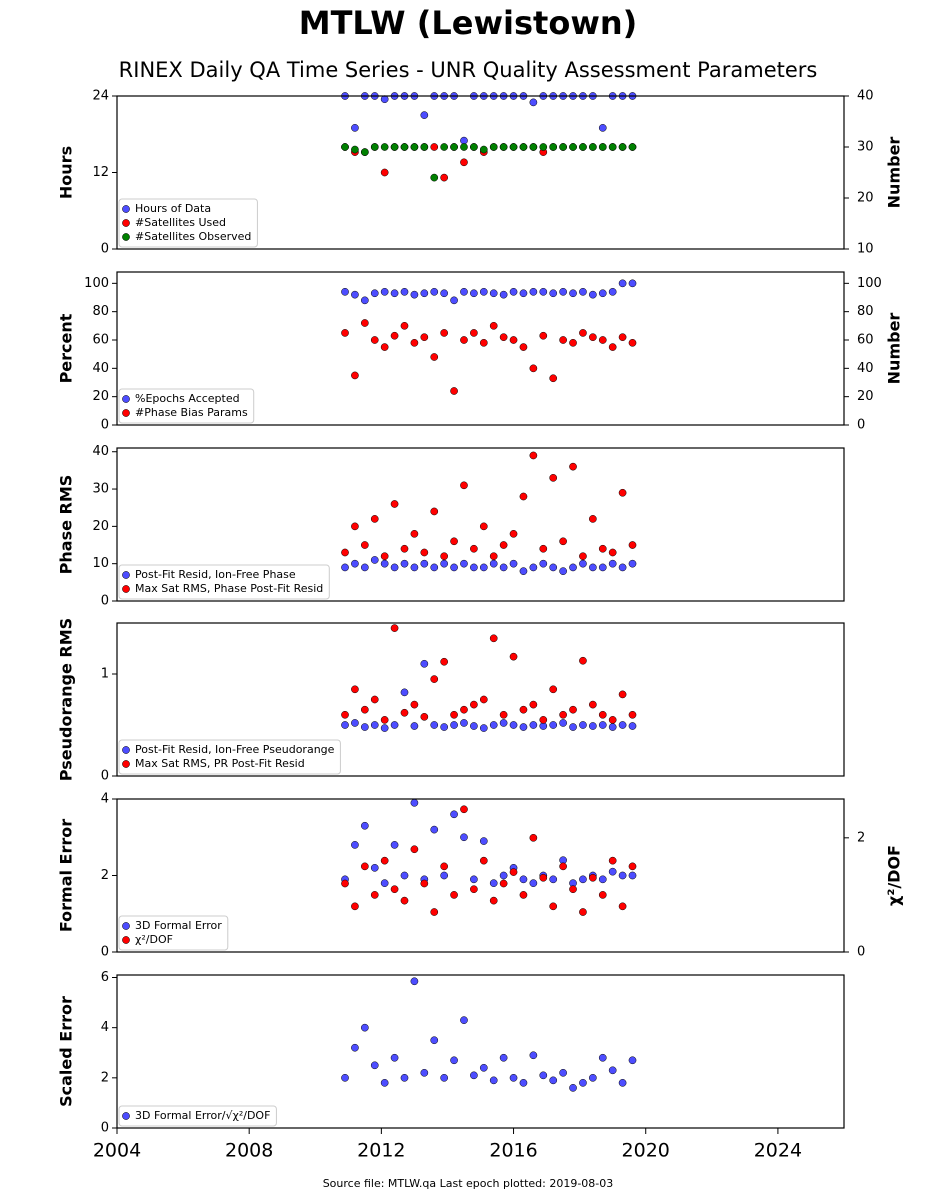 The image size is (937, 1200). Describe the element at coordinates (96, 283) in the screenshot. I see `y-tick-label: 100` at that location.